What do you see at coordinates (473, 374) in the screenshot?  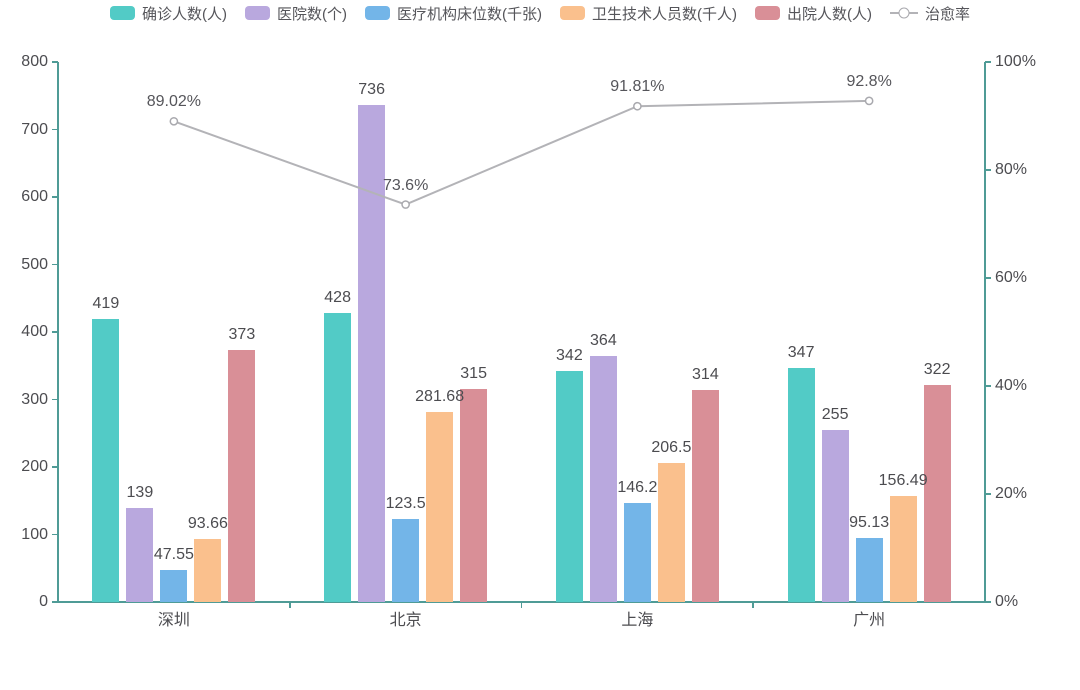 I see `bar-value-label-discharged-1: 315` at bounding box center [473, 374].